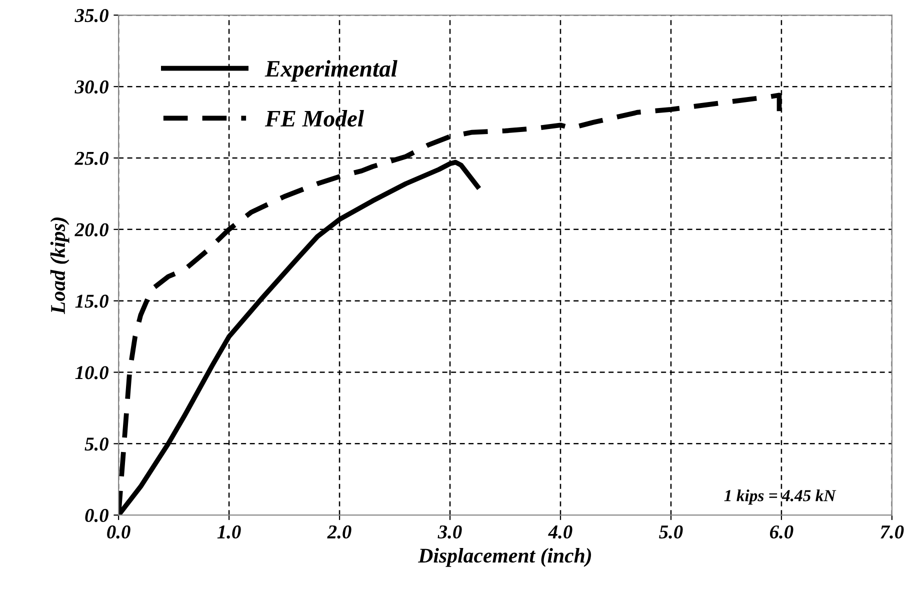  What do you see at coordinates (780, 497) in the screenshot?
I see `annotation: 1 kips = 4.45 kN` at bounding box center [780, 497].